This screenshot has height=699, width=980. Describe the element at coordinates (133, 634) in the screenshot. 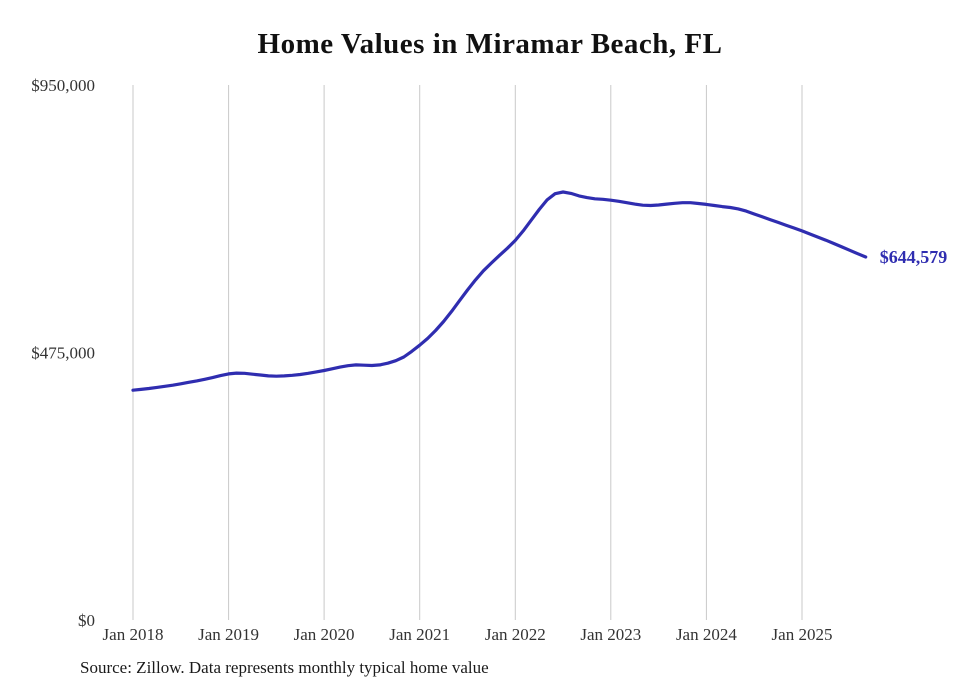

I see `x-axis-label: Jan 2018` at that location.